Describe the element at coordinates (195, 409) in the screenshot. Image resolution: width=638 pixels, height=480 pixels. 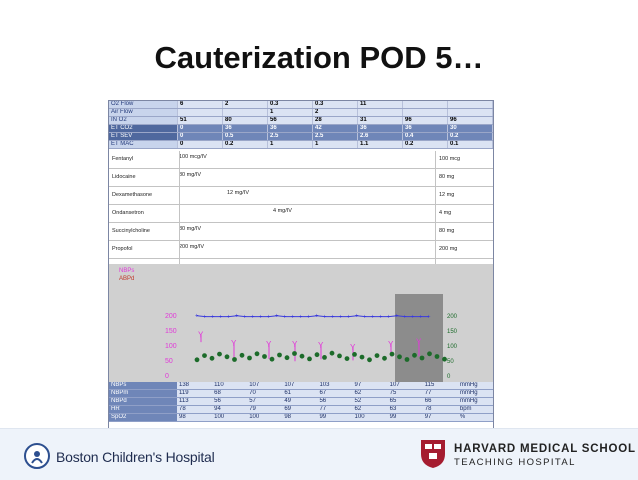
I see `vitals-cell: 78` at that location.